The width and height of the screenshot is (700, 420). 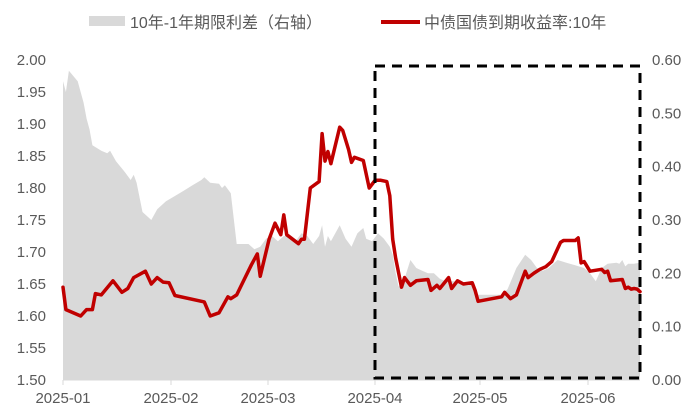 I want to click on legend-label-yield: 中债国债到期收益率:10年, so click(x=515, y=23).